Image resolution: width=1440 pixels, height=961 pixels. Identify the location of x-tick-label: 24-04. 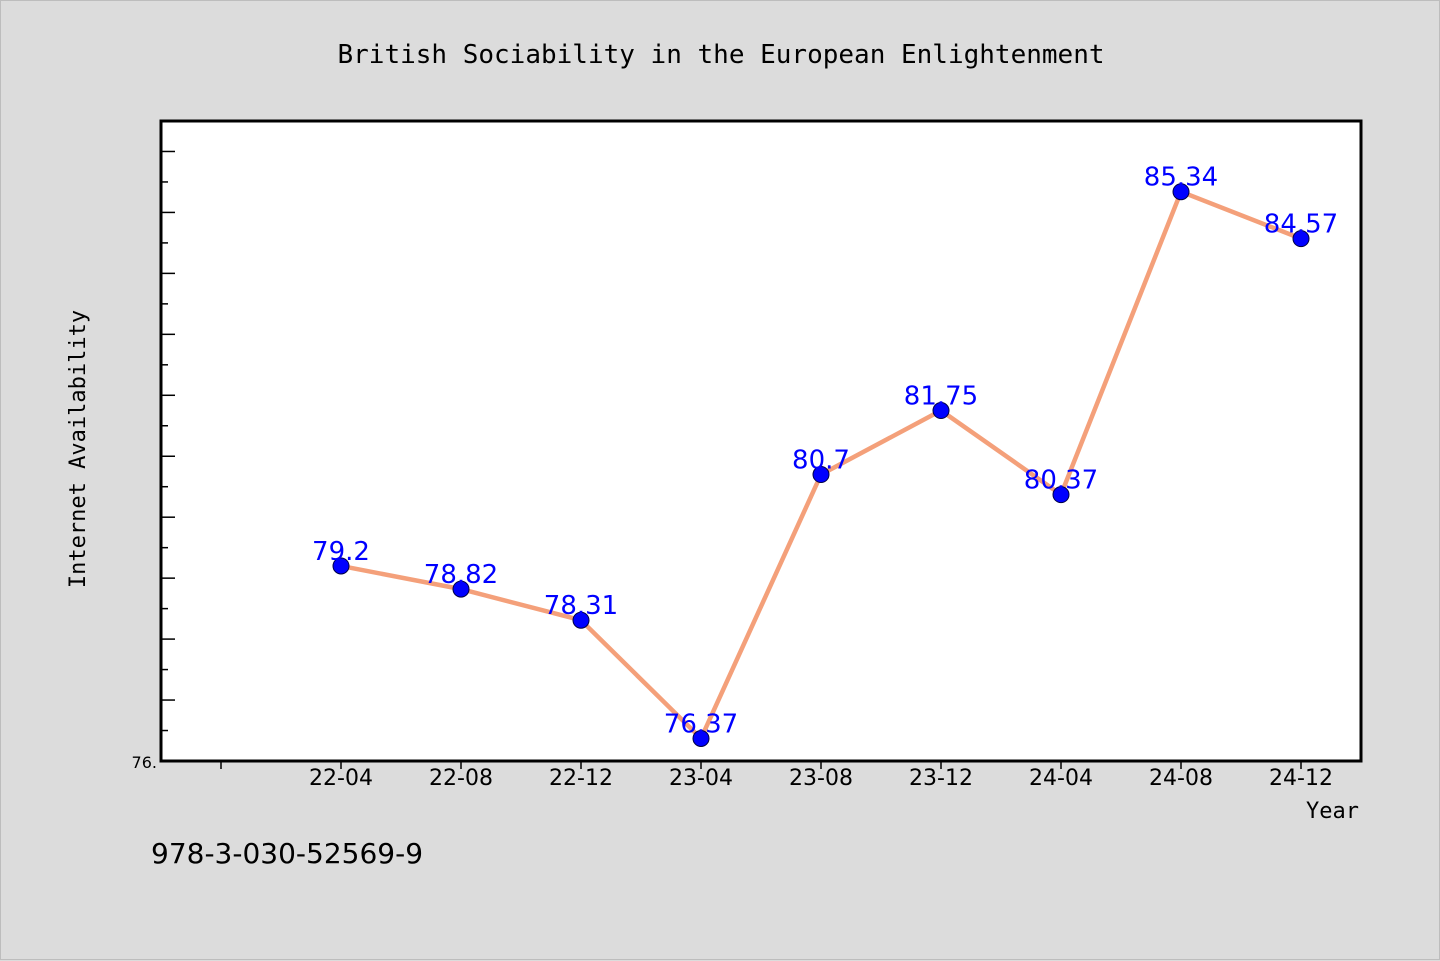
(1061, 778).